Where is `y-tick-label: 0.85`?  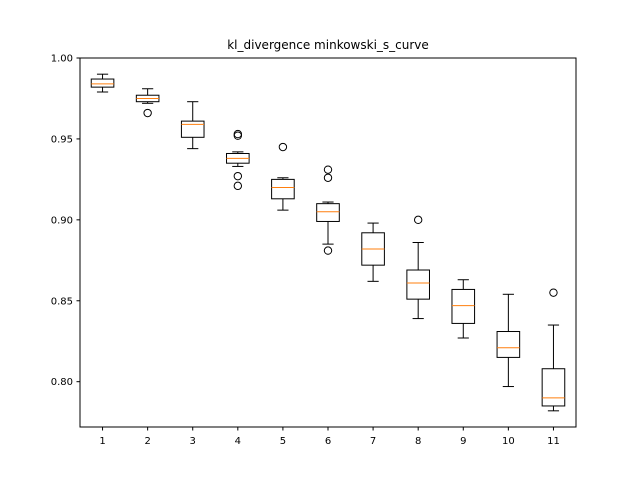
y-tick-label: 0.85 is located at coordinates (62, 301).